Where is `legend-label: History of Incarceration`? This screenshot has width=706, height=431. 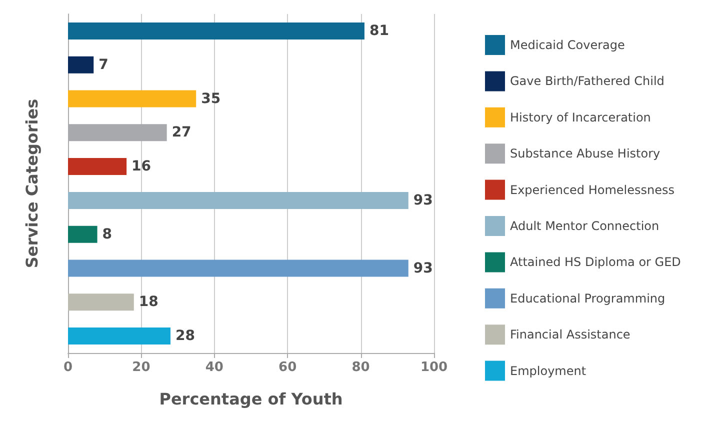
legend-label: History of Incarceration is located at coordinates (580, 117).